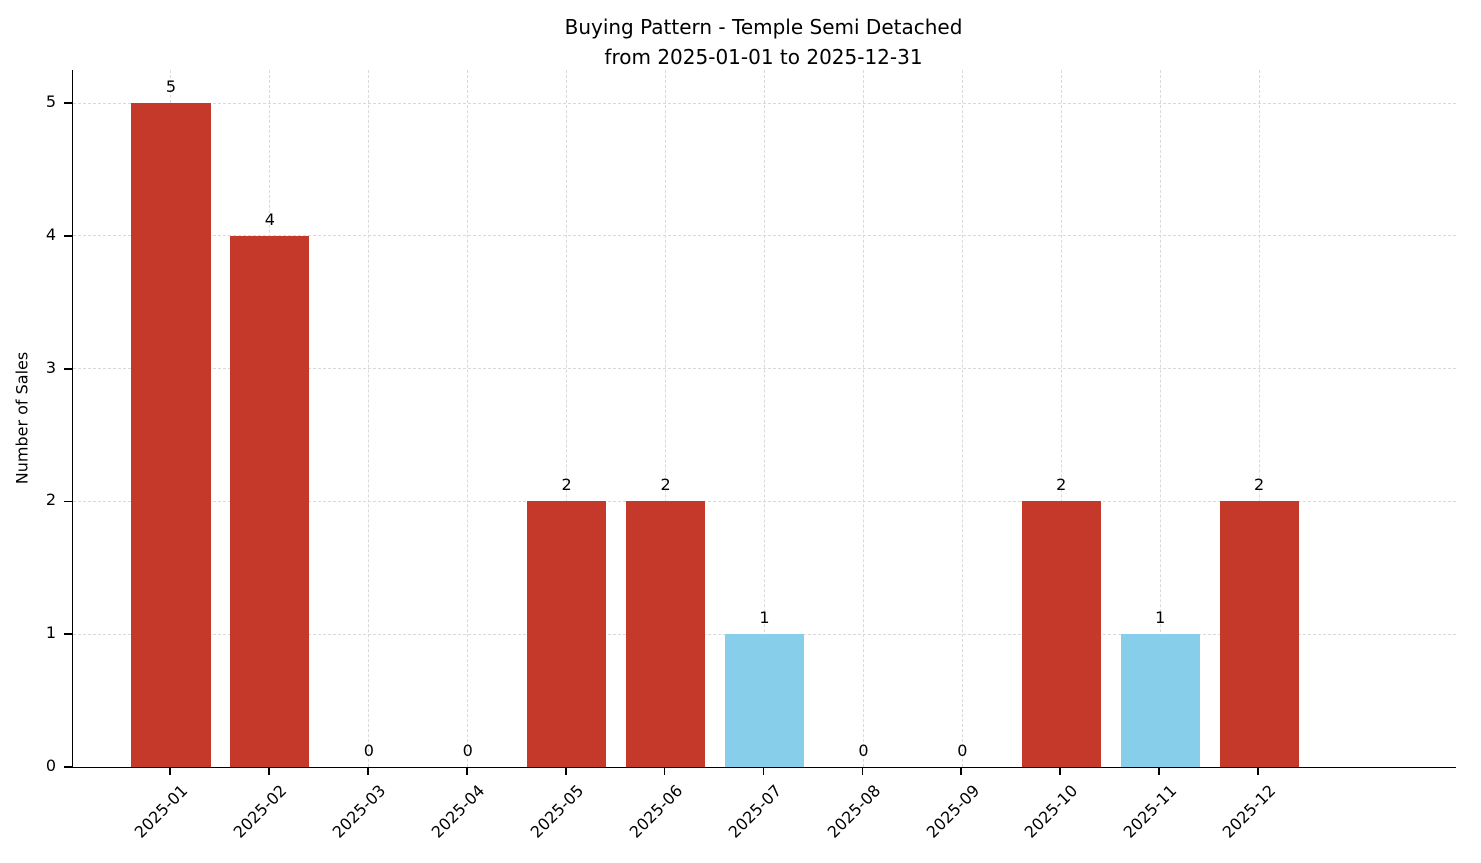 This screenshot has height=863, width=1481. Describe the element at coordinates (50, 102) in the screenshot. I see `y-tick-label: 5` at that location.